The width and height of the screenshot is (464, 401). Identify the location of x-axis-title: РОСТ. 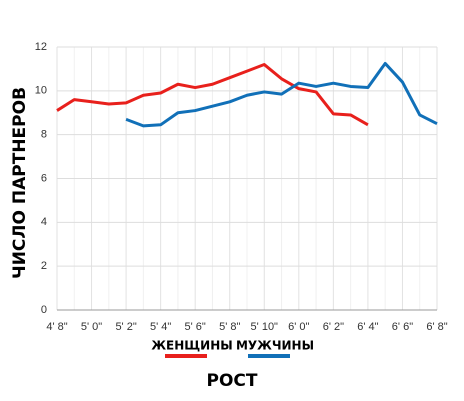
(232, 381).